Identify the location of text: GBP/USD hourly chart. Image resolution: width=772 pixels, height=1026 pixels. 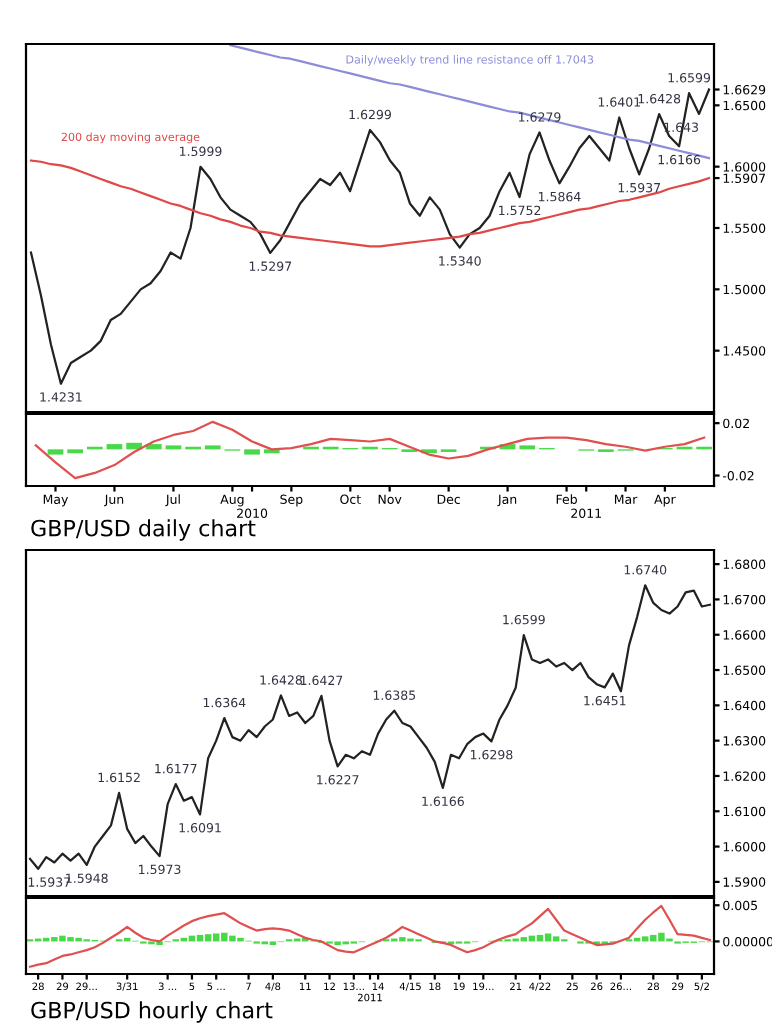
(152, 1012).